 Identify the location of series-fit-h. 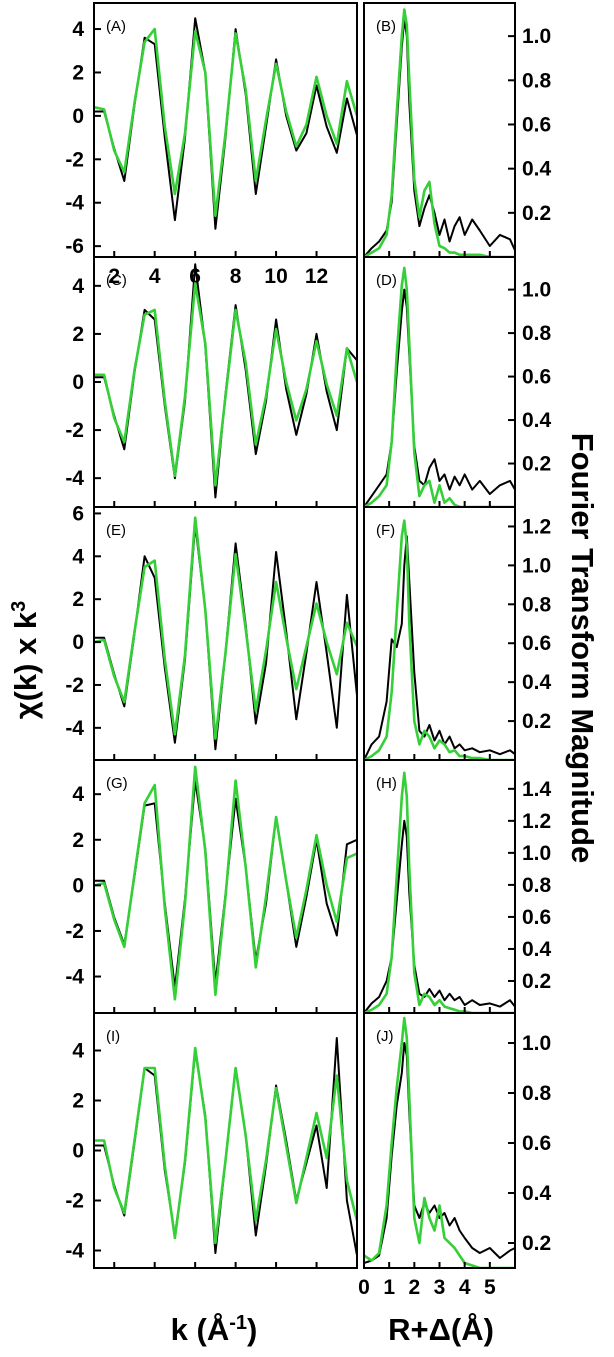
(439, 892).